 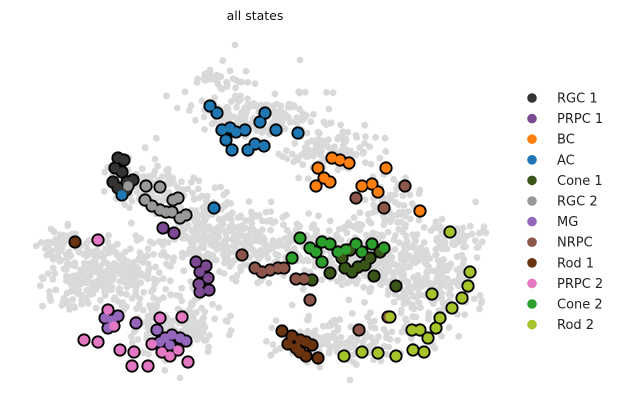 What do you see at coordinates (386, 168) in the screenshot?
I see `point-bc` at bounding box center [386, 168].